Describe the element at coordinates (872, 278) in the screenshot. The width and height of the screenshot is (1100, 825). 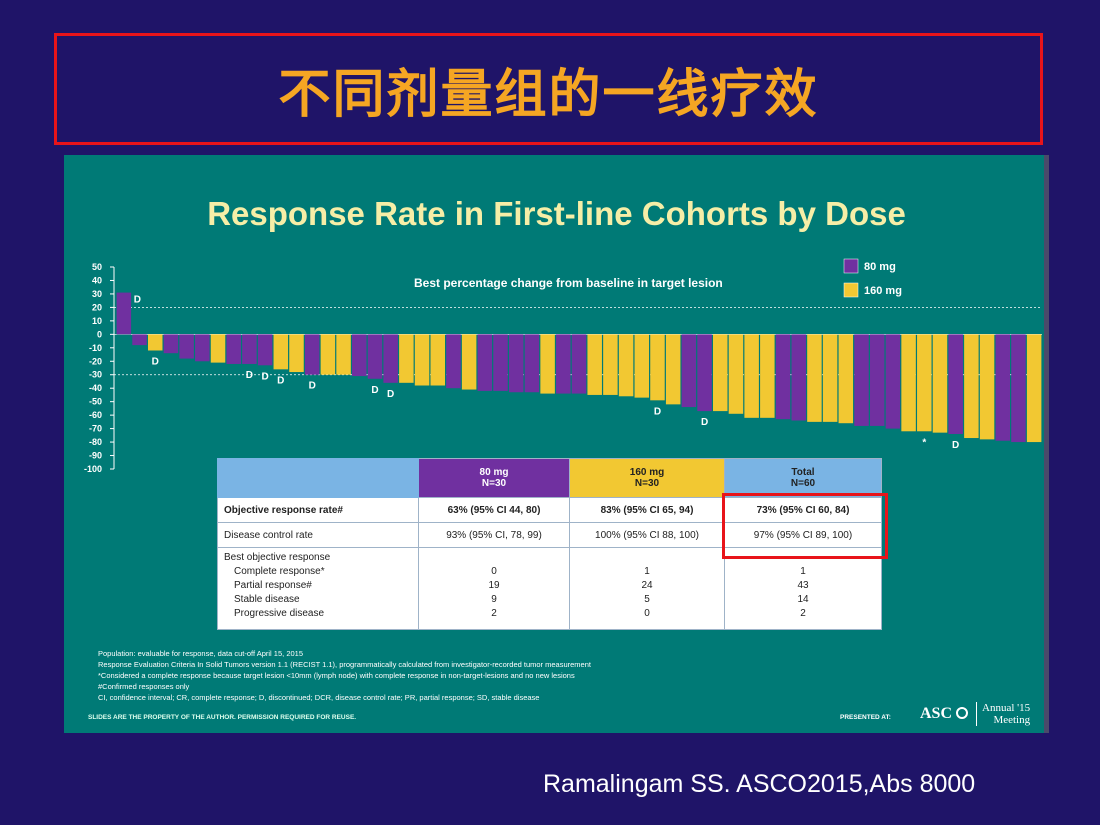
I see `legend: 80 mg 160 mg` at that location.